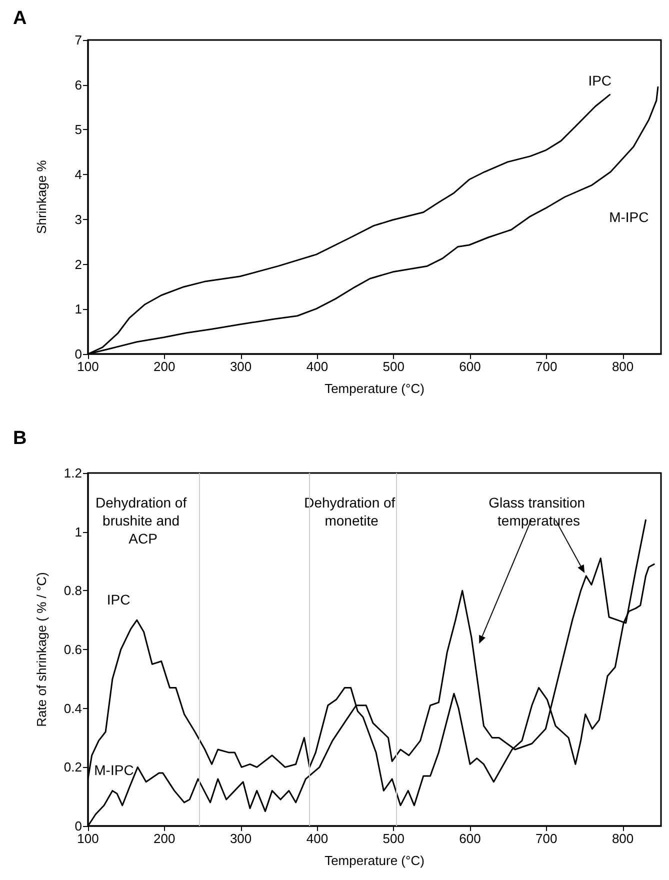 The width and height of the screenshot is (669, 880). Describe the element at coordinates (143, 520) in the screenshot. I see `annotation: Dehydration of brushite and ACP` at that location.